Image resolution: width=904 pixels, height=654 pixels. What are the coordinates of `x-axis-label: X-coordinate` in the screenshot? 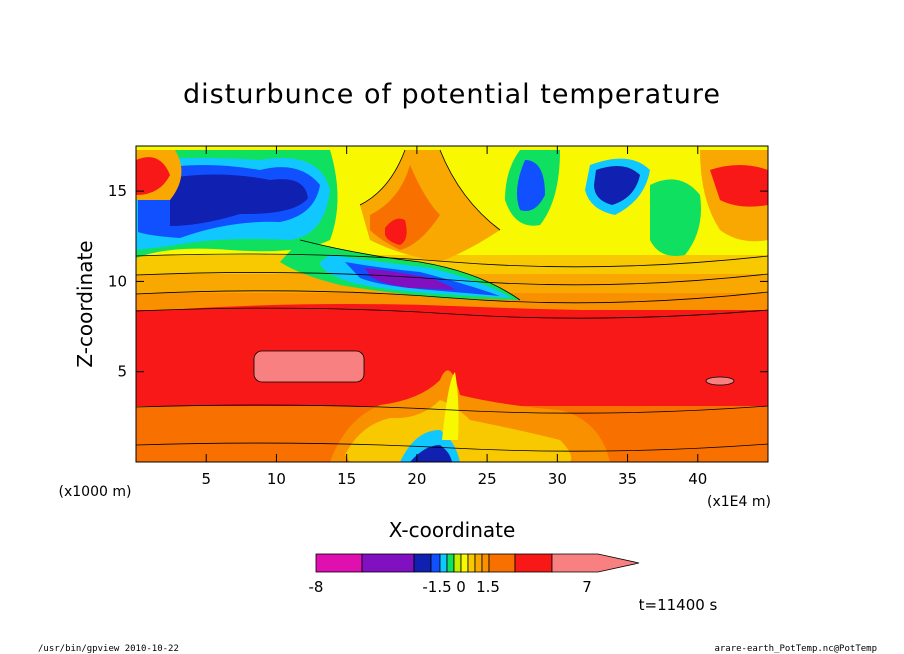 It's located at (452, 530).